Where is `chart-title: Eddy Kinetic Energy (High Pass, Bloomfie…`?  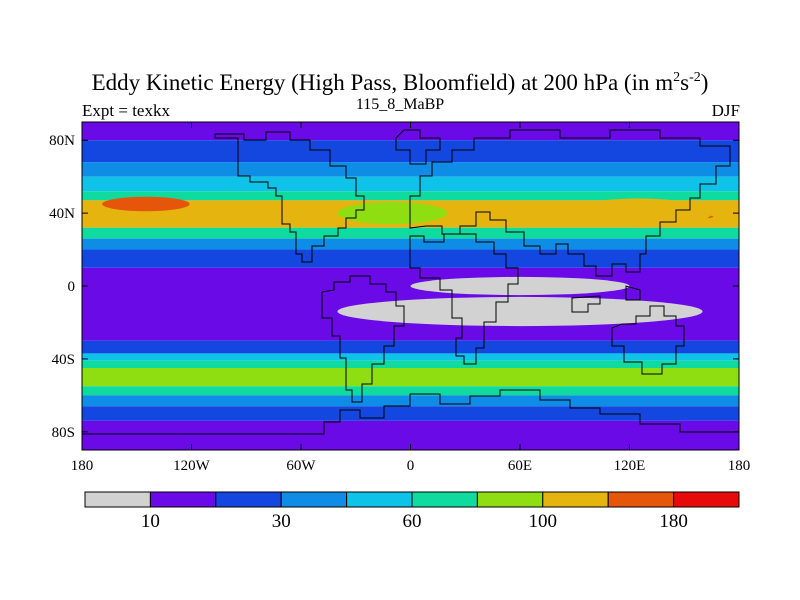
chart-title: Eddy Kinetic Energy (High Pass, Bloomfie… is located at coordinates (400, 82).